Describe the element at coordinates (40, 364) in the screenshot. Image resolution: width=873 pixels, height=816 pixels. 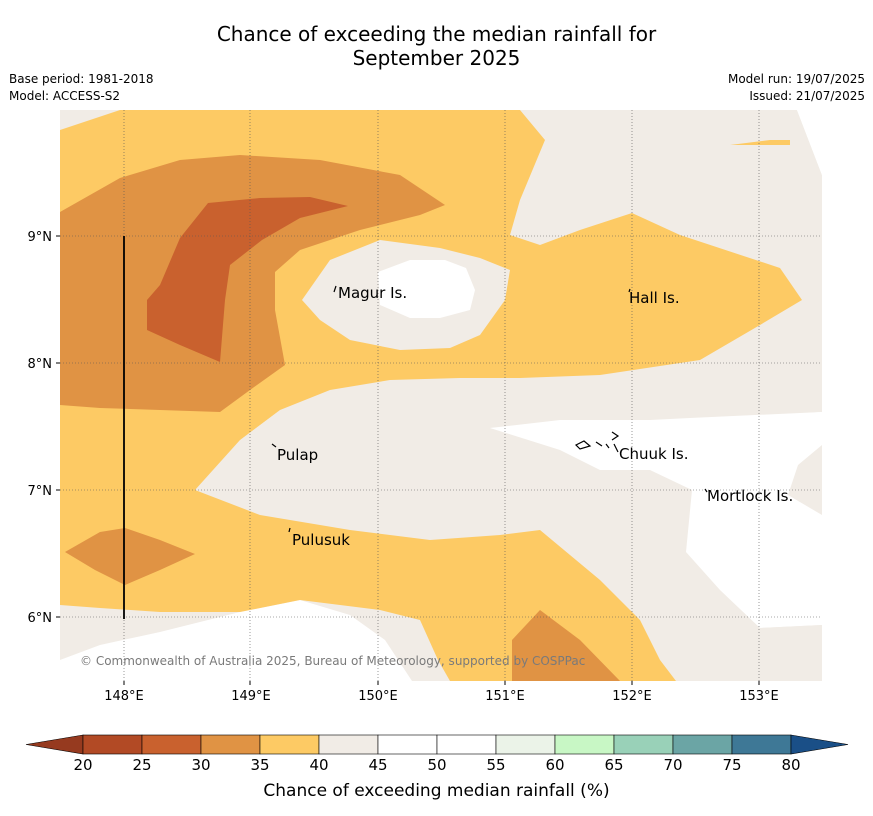
I see `y-tick-8n: 8°N` at that location.